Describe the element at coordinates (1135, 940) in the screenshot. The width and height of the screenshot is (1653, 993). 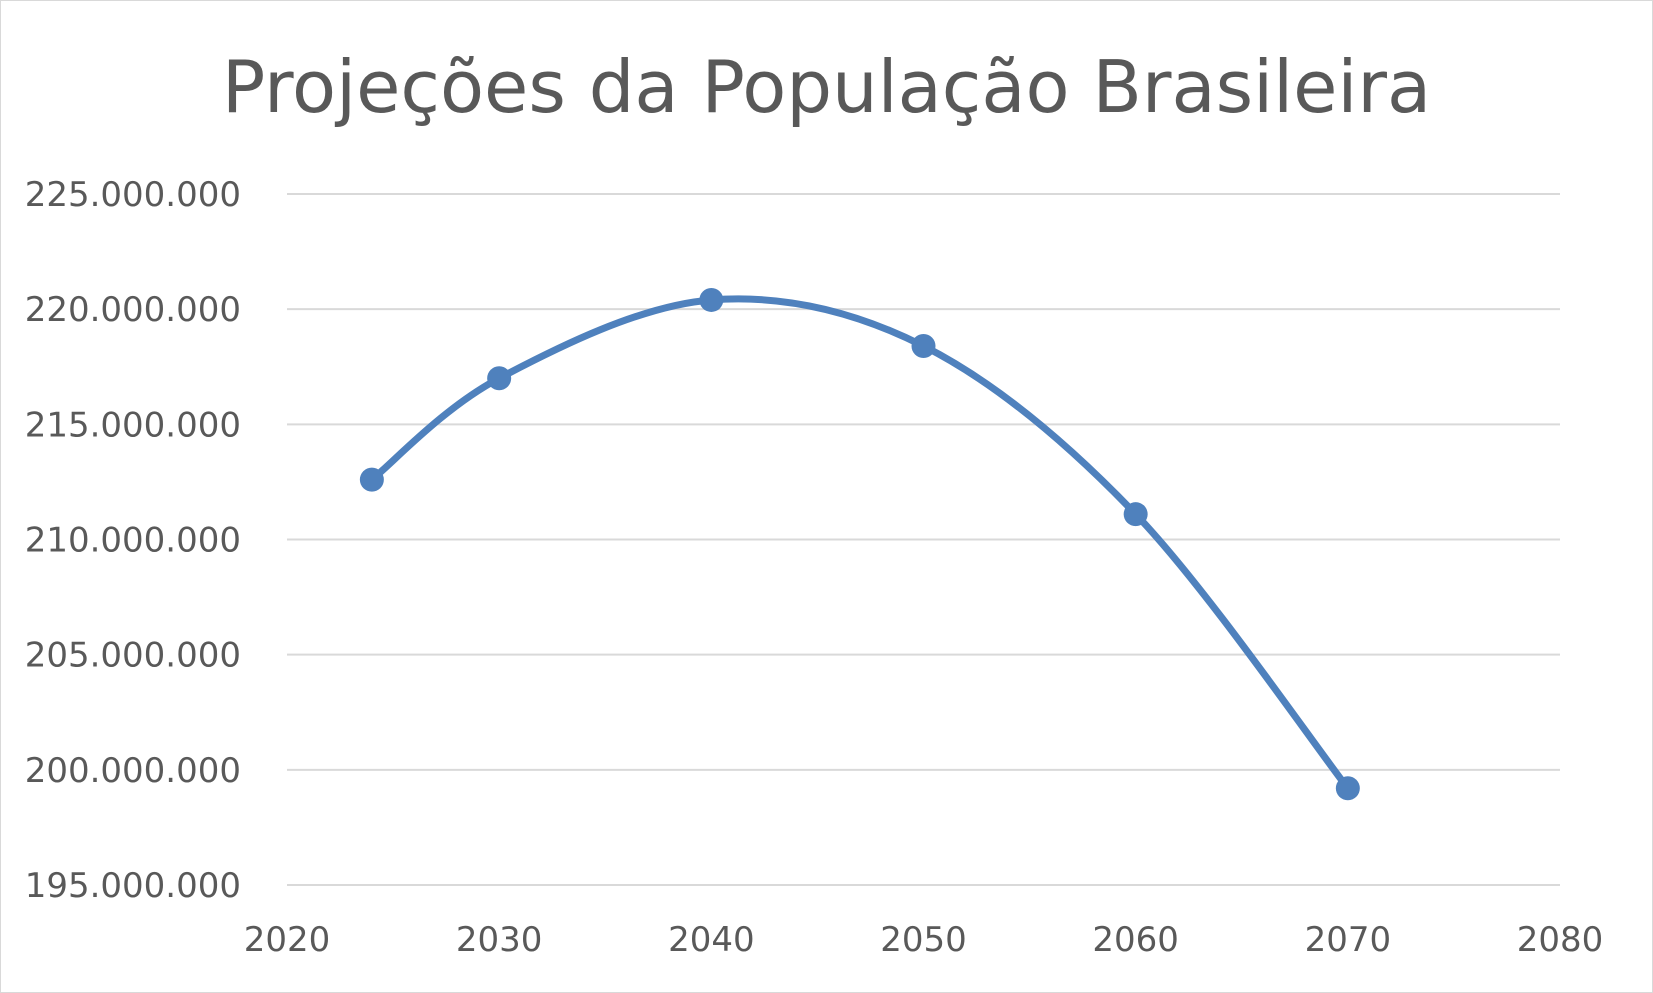
I see `x-tick-label: 2060` at that location.